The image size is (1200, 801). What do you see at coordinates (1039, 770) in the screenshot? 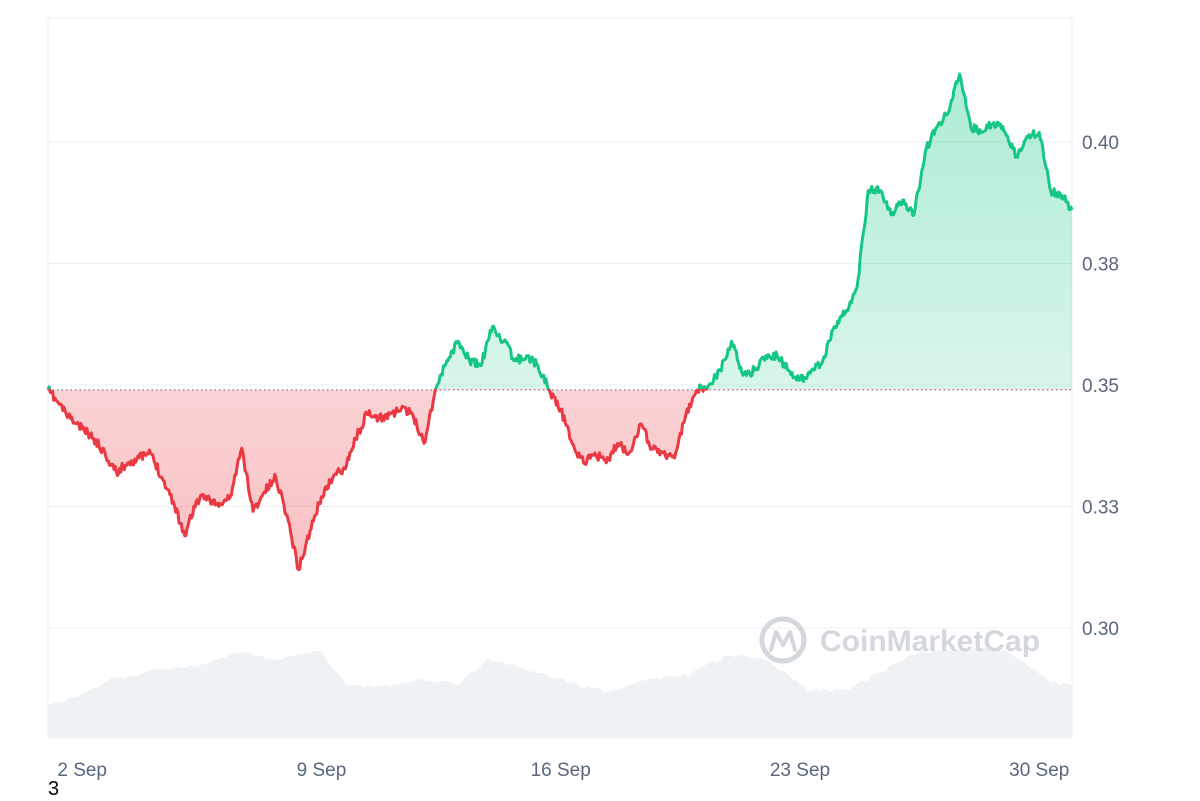
I see `x-tick-label: 30 Sep` at bounding box center [1039, 770].